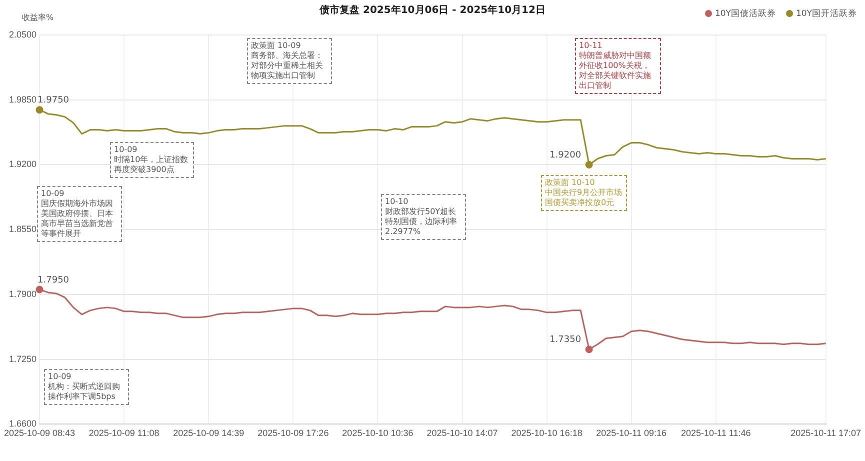 This screenshot has width=865, height=461. Describe the element at coordinates (566, 155) in the screenshot. I see `data-label: 1.9200` at that location.